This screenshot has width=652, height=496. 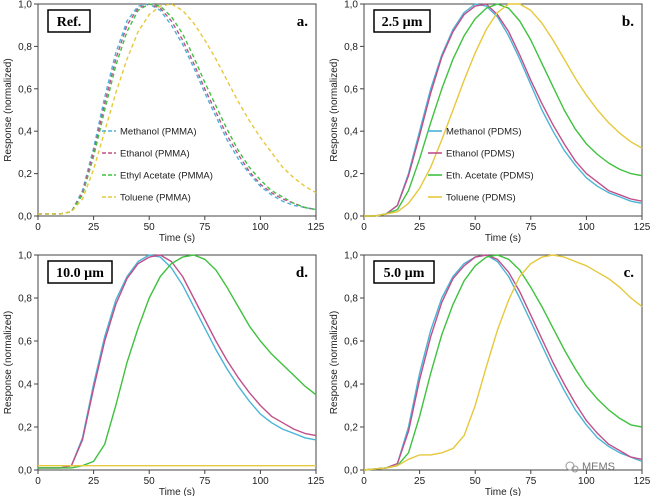 What do you see at coordinates (628, 22) in the screenshot?
I see `panel-letter: b.` at bounding box center [628, 22].